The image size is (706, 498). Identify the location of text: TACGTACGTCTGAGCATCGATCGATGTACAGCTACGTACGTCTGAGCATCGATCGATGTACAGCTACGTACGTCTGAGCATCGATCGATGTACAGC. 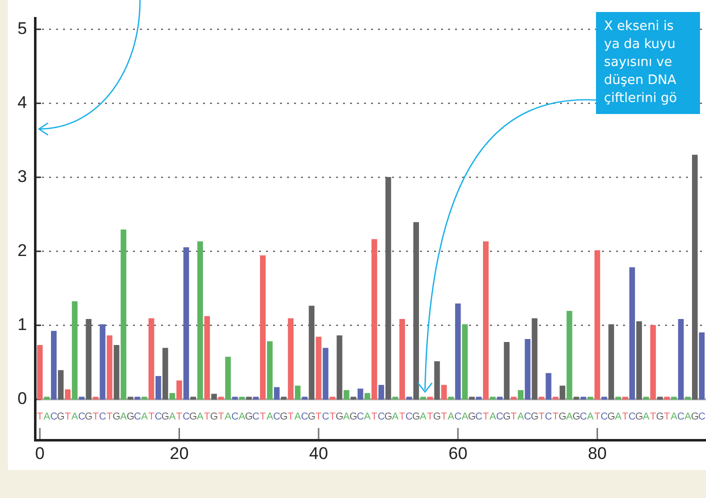
(371, 416).